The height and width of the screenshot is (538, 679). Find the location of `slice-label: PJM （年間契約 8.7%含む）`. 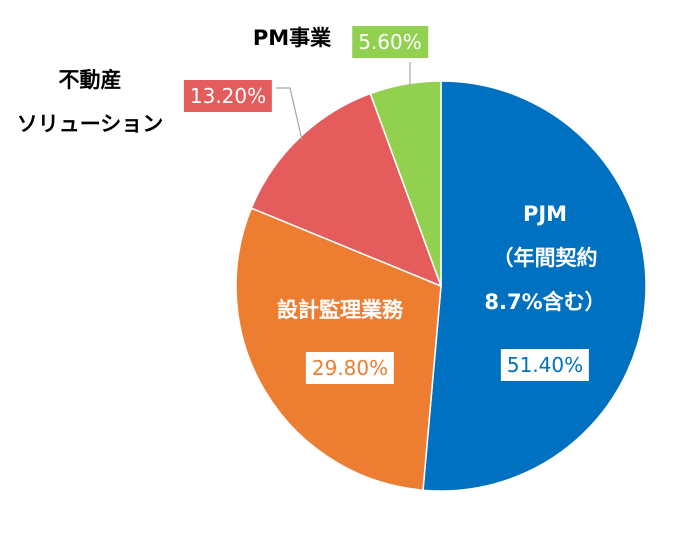

slice-label: PJM （年間契約 8.7%含む） is located at coordinates (545, 258).